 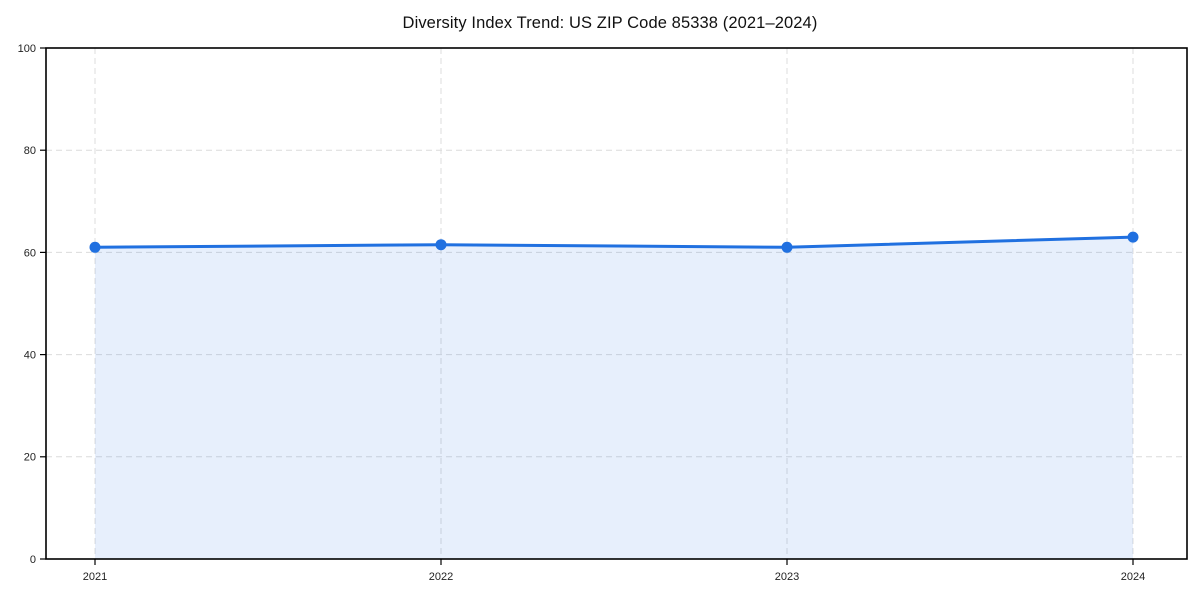 I want to click on data-point-2021, so click(x=95, y=247).